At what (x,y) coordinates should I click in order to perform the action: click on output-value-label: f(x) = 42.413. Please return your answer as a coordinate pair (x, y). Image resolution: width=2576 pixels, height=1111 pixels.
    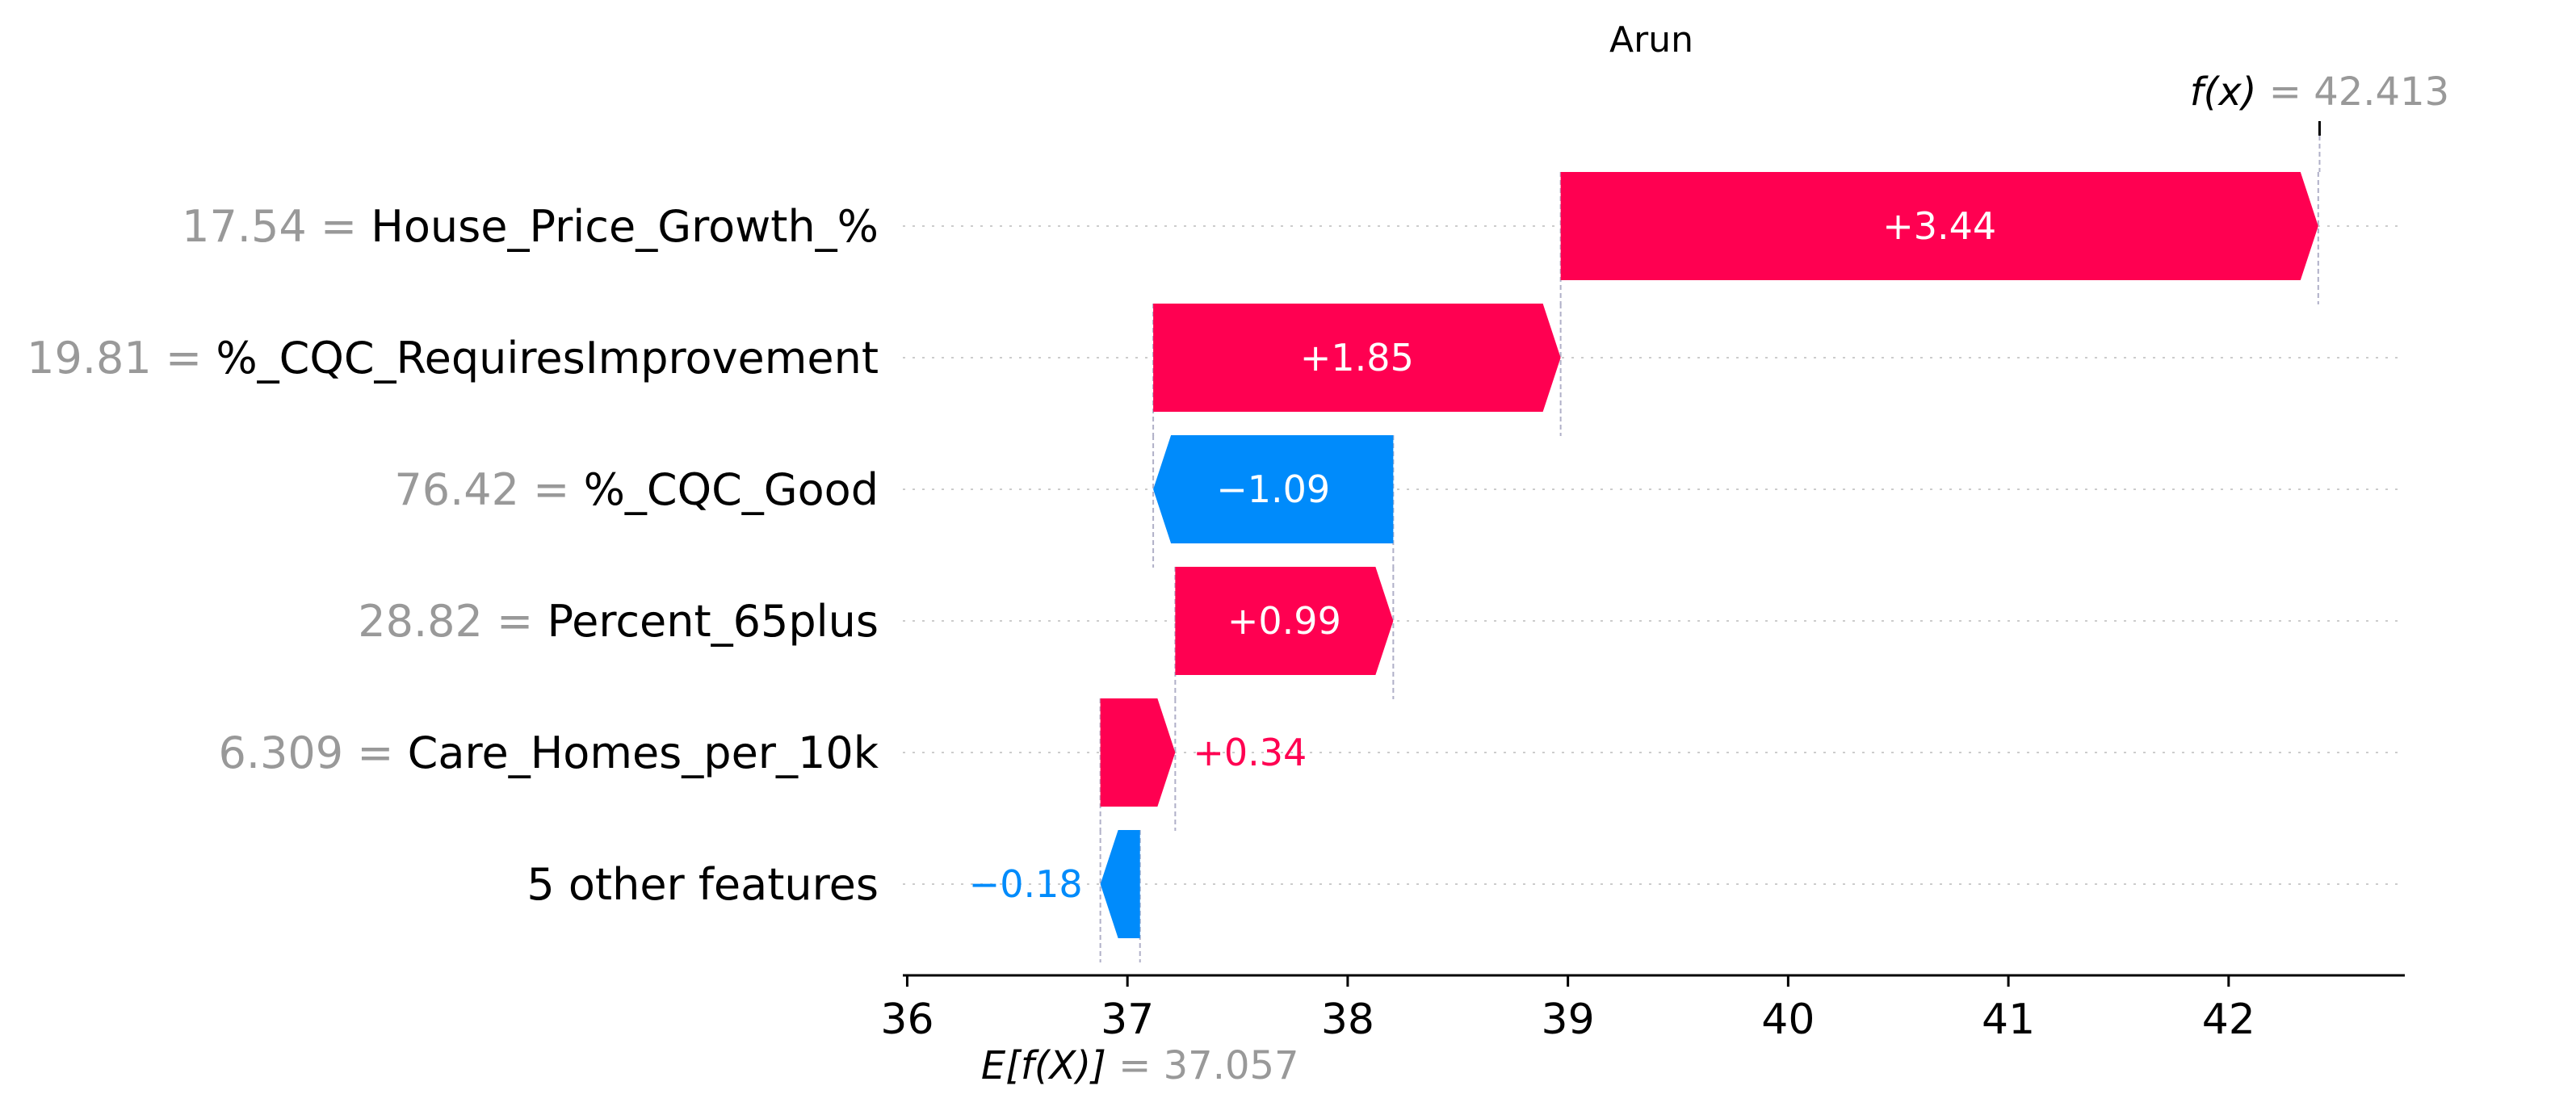
    Looking at the image, I should click on (2319, 92).